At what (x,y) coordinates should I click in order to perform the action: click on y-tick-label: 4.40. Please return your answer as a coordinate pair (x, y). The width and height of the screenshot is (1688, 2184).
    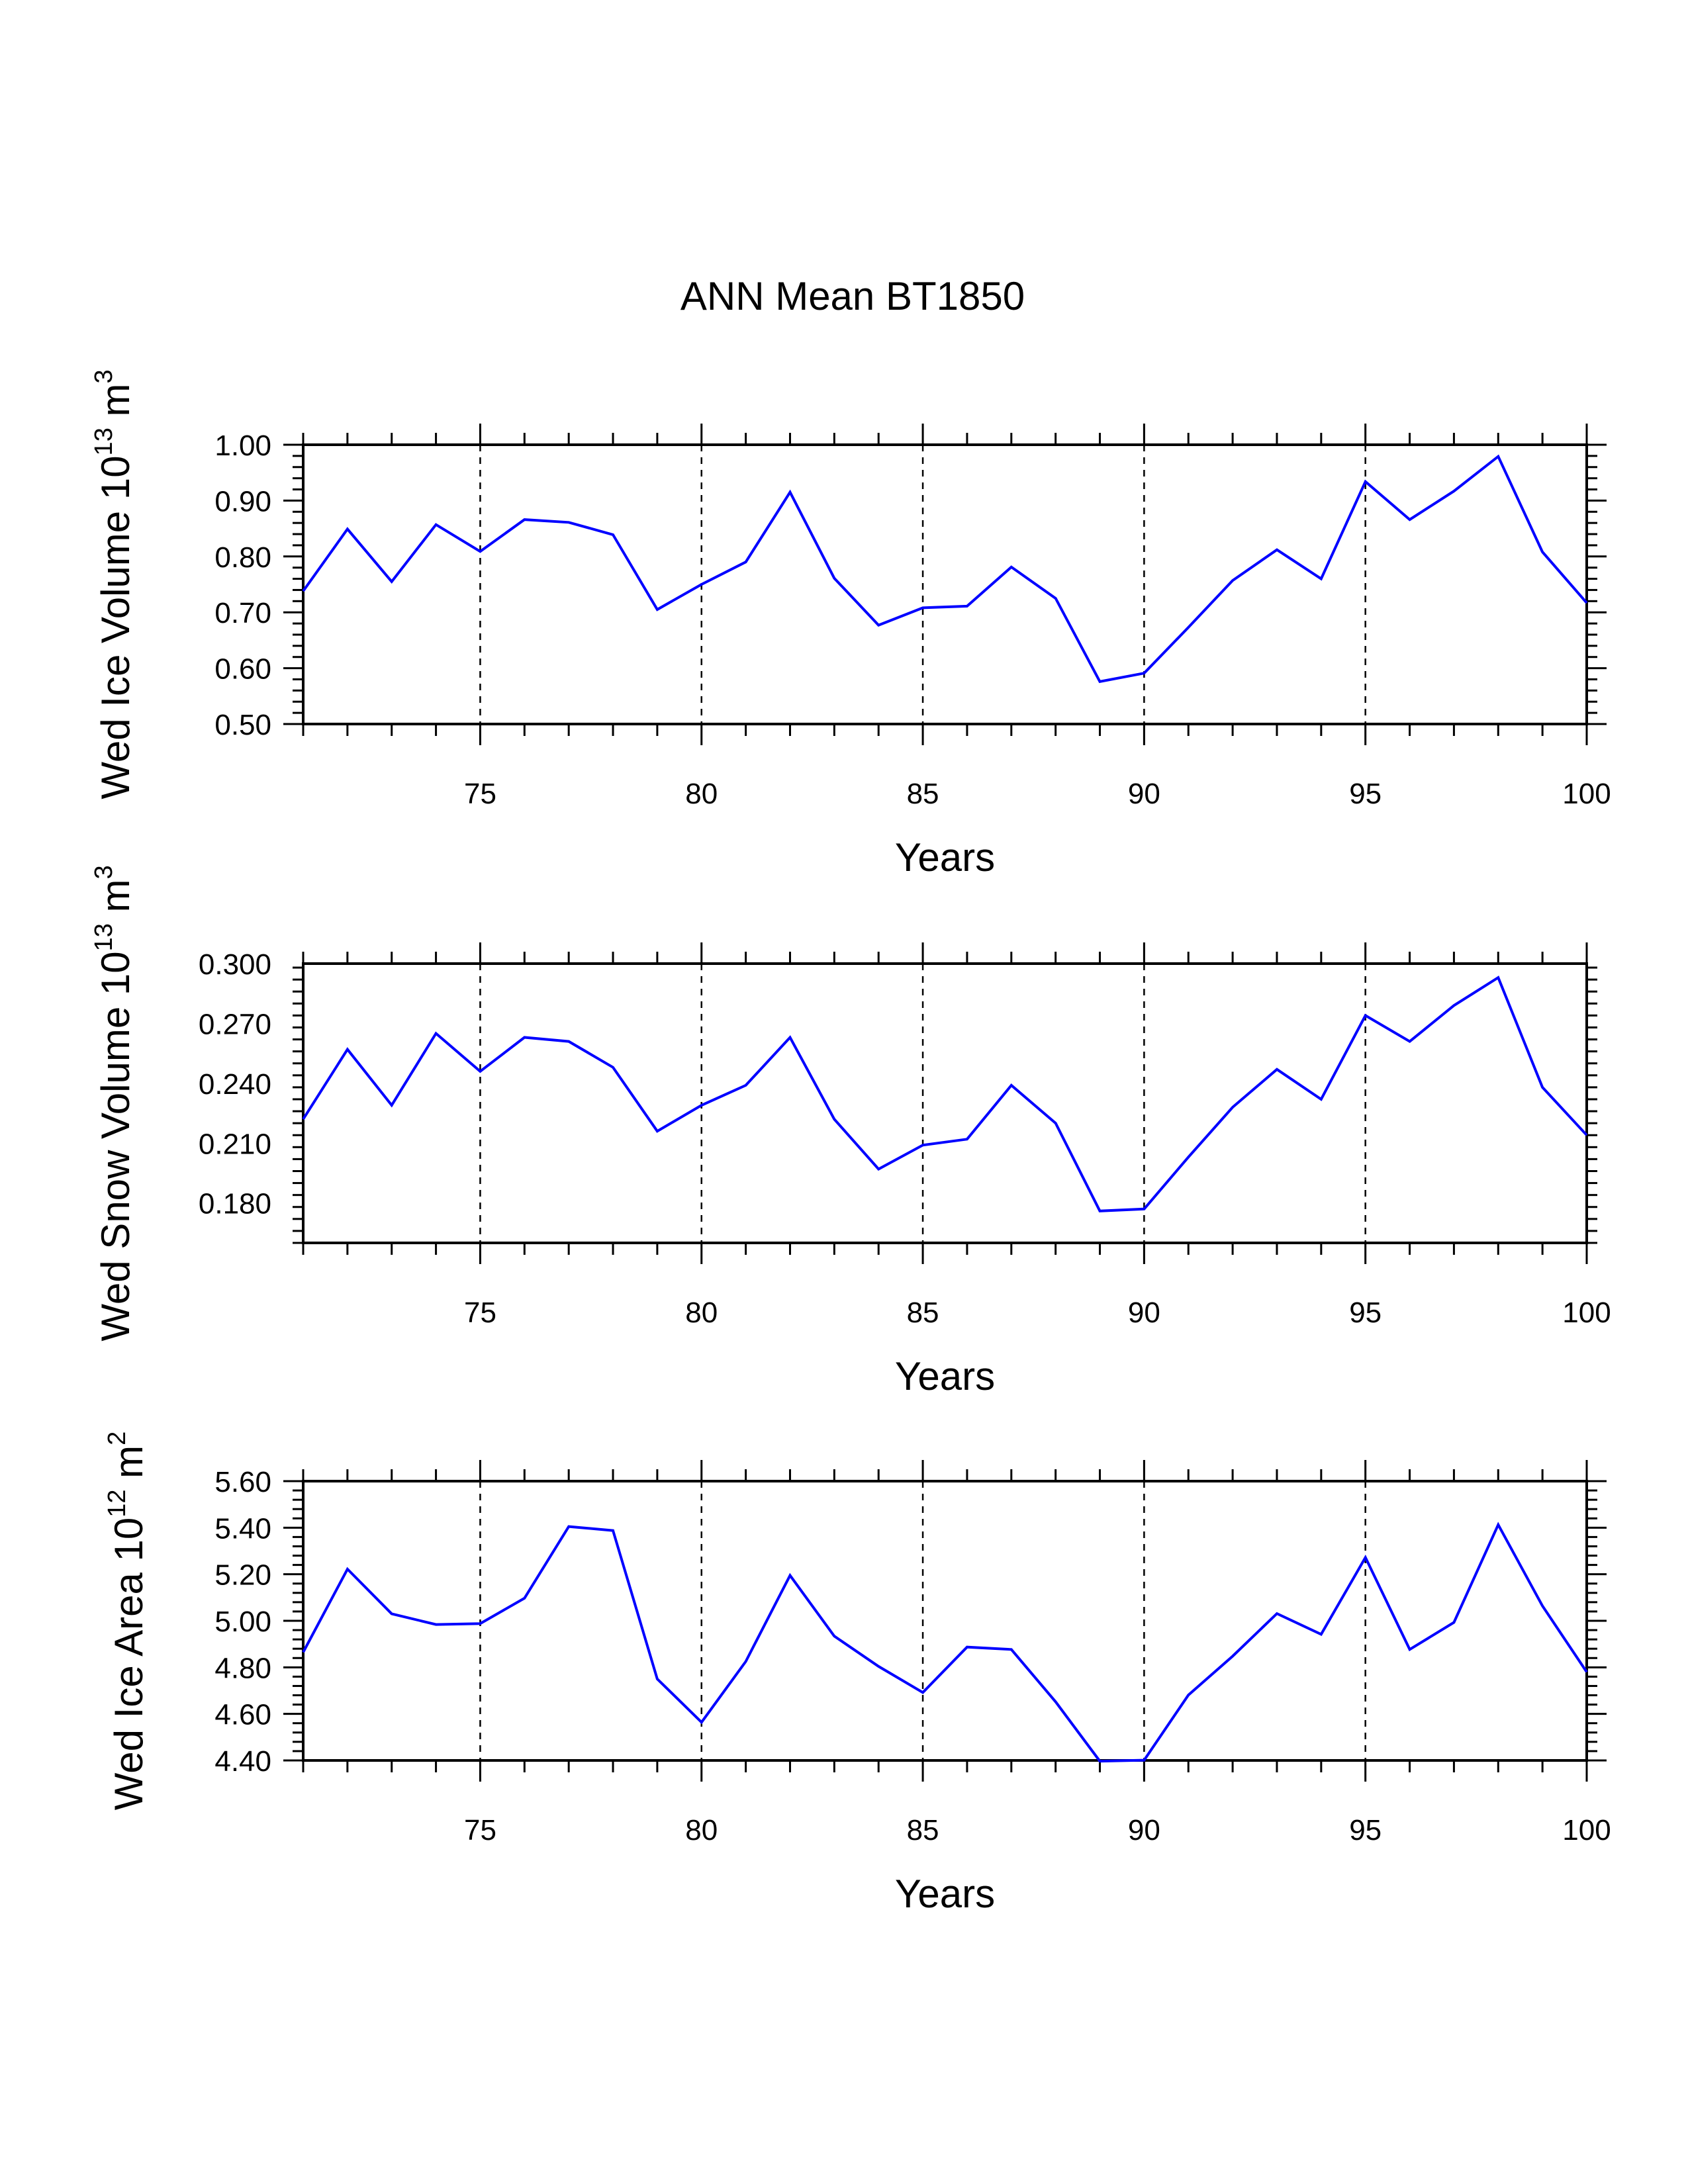
    Looking at the image, I should click on (242, 1761).